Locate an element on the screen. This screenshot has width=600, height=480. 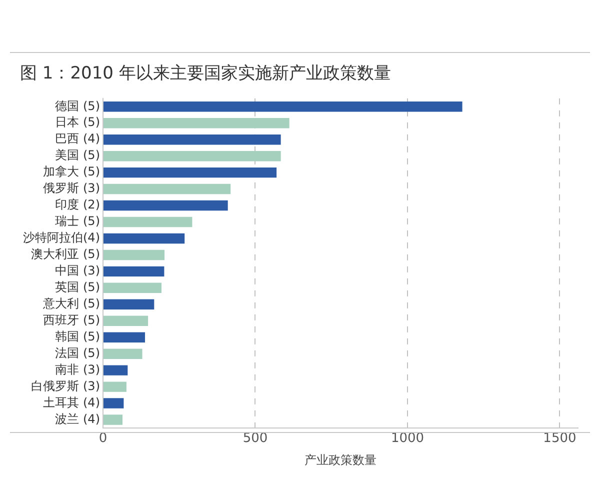
y-tick-label: 意大利 (5) is located at coordinates (71, 303).